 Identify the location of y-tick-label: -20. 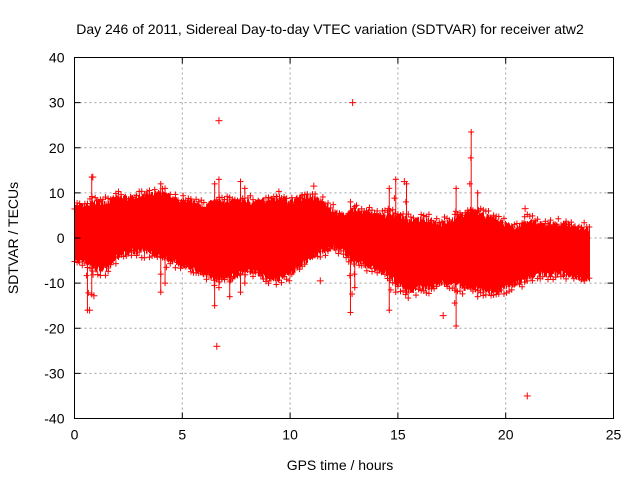
(54, 328).